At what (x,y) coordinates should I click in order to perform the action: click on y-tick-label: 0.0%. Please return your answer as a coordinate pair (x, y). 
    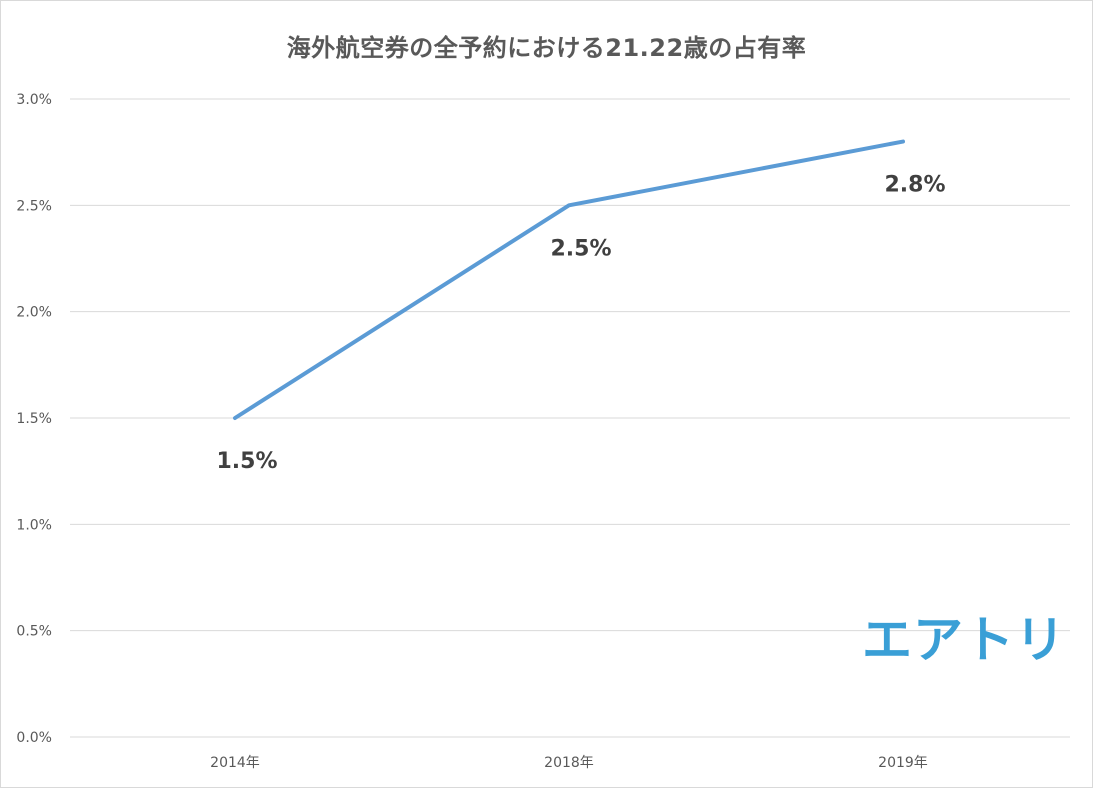
    Looking at the image, I should click on (34, 738).